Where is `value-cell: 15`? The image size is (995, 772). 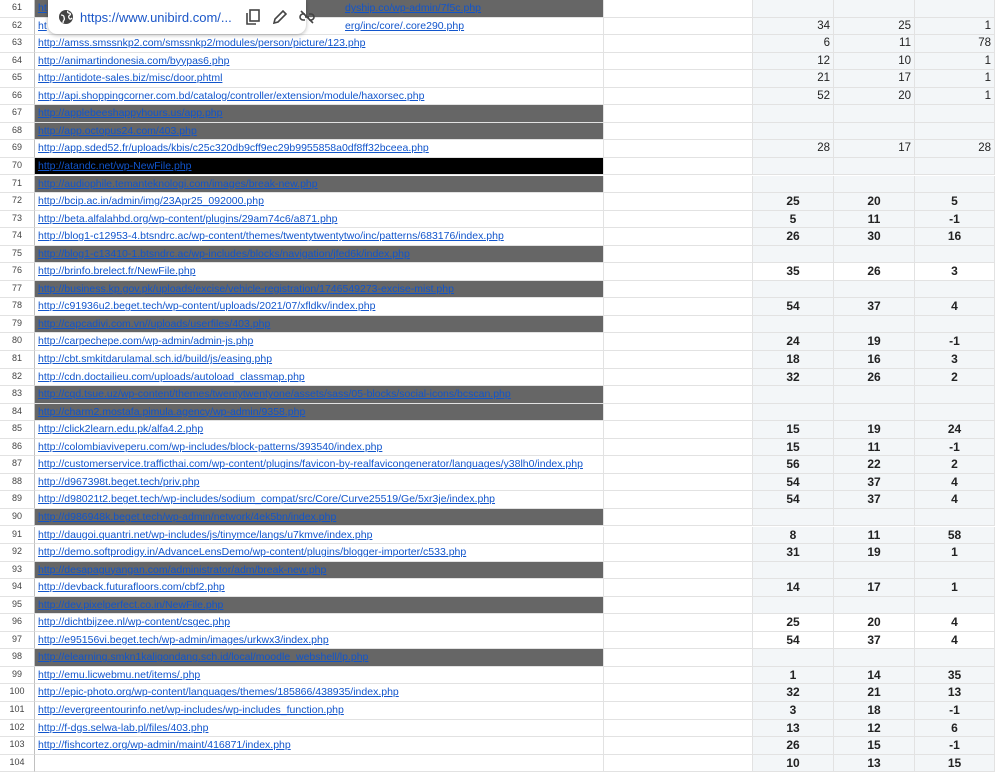
value-cell: 15 is located at coordinates (955, 763).